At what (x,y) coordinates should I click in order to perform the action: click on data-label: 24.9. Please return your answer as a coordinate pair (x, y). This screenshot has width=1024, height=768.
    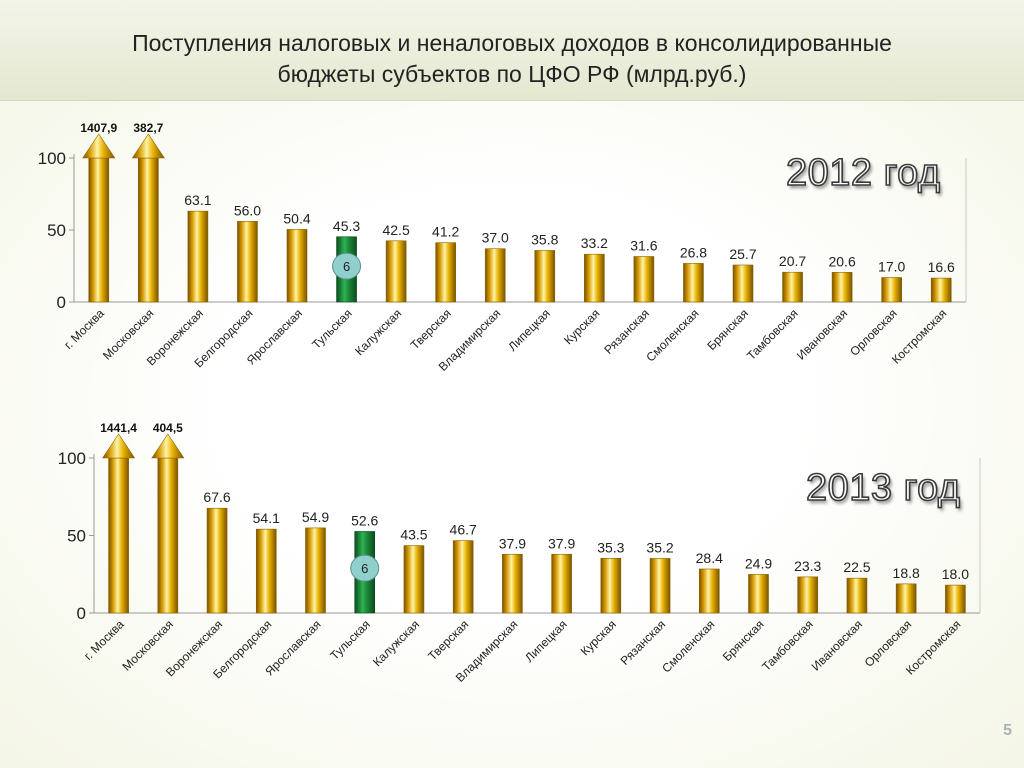
    Looking at the image, I should click on (758, 563).